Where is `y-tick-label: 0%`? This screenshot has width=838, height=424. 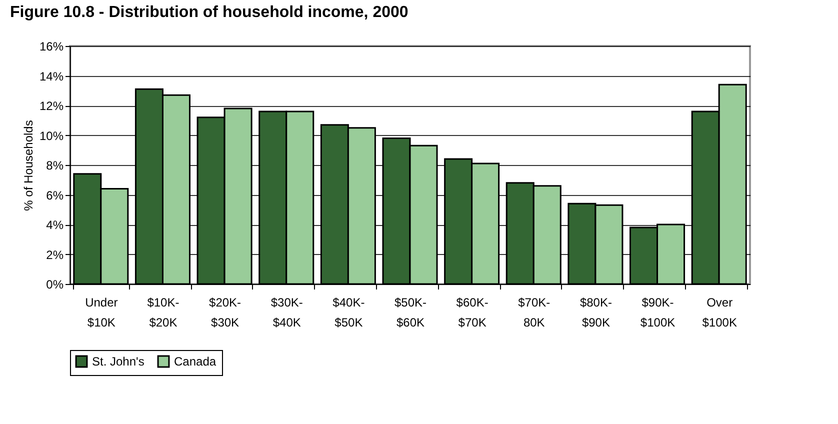 y-tick-label: 0% is located at coordinates (55, 285).